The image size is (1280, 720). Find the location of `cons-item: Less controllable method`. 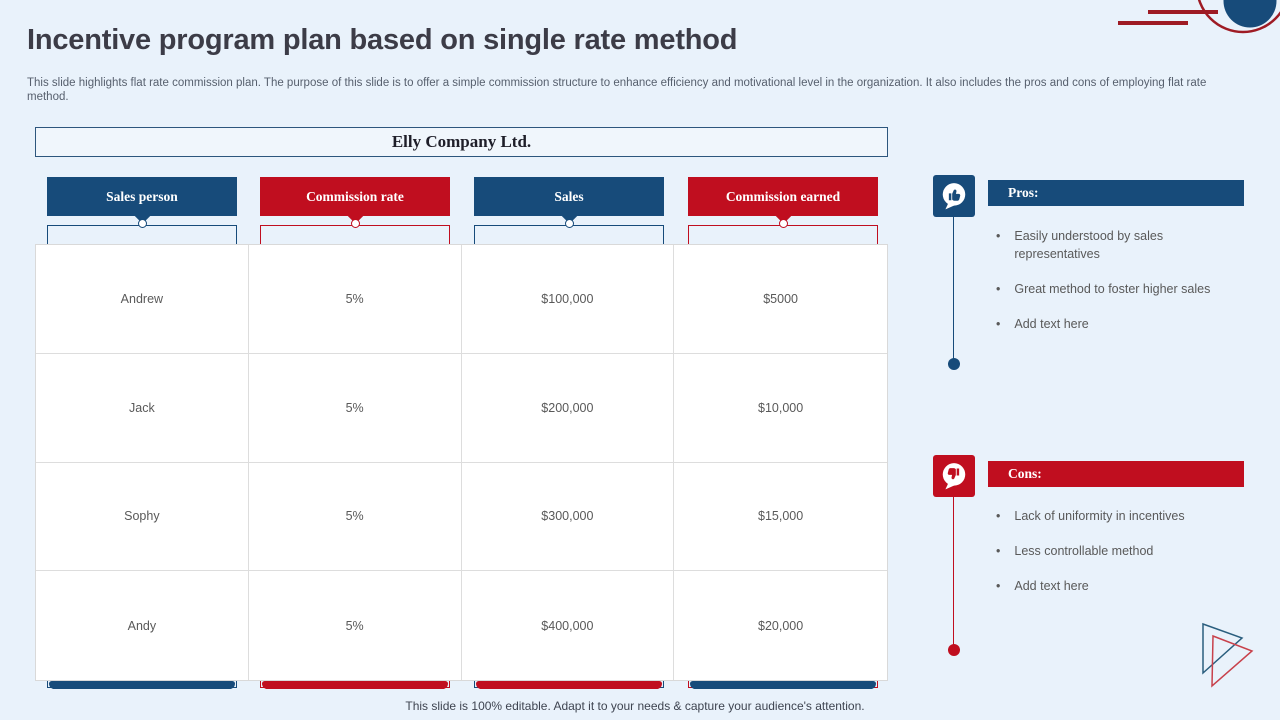

cons-item: Less controllable method is located at coordinates (1115, 551).